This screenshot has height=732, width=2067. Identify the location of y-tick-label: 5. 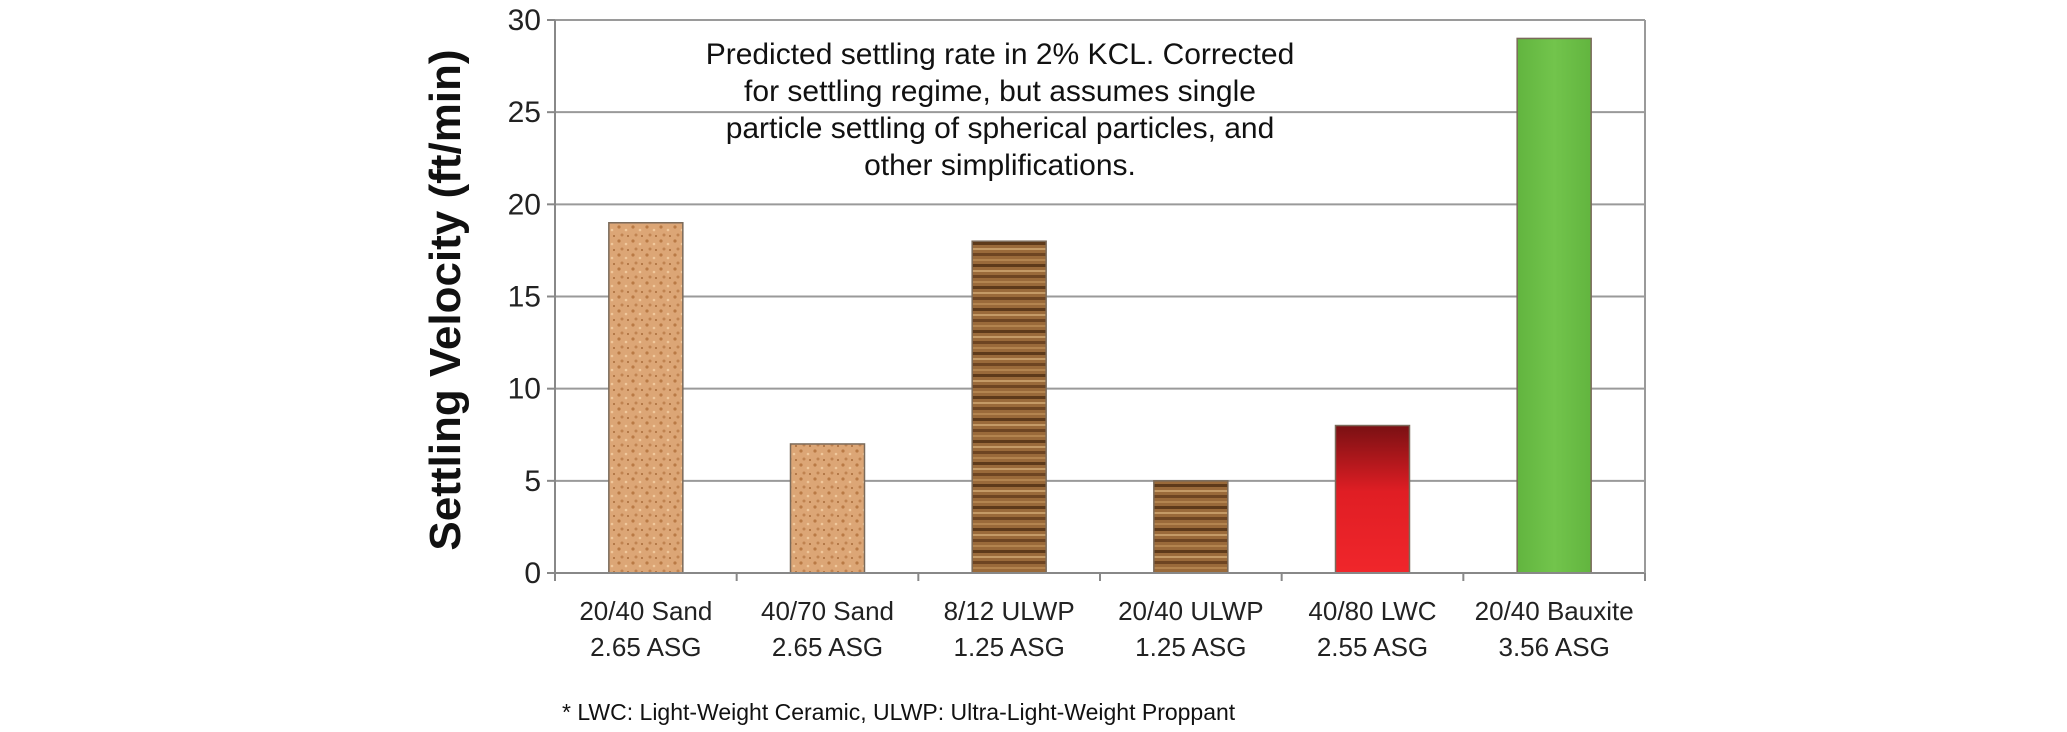
(532, 481).